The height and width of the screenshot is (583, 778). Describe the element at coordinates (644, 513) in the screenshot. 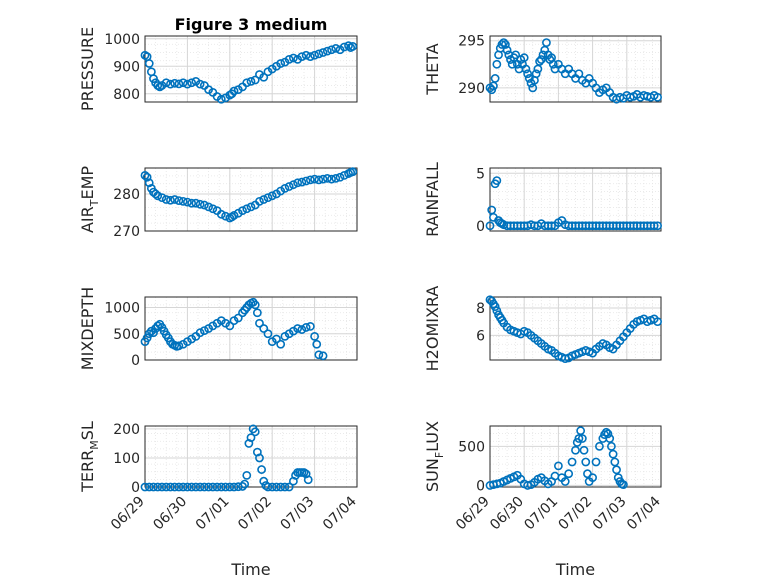

I see `x-tick-label: 07/04` at that location.